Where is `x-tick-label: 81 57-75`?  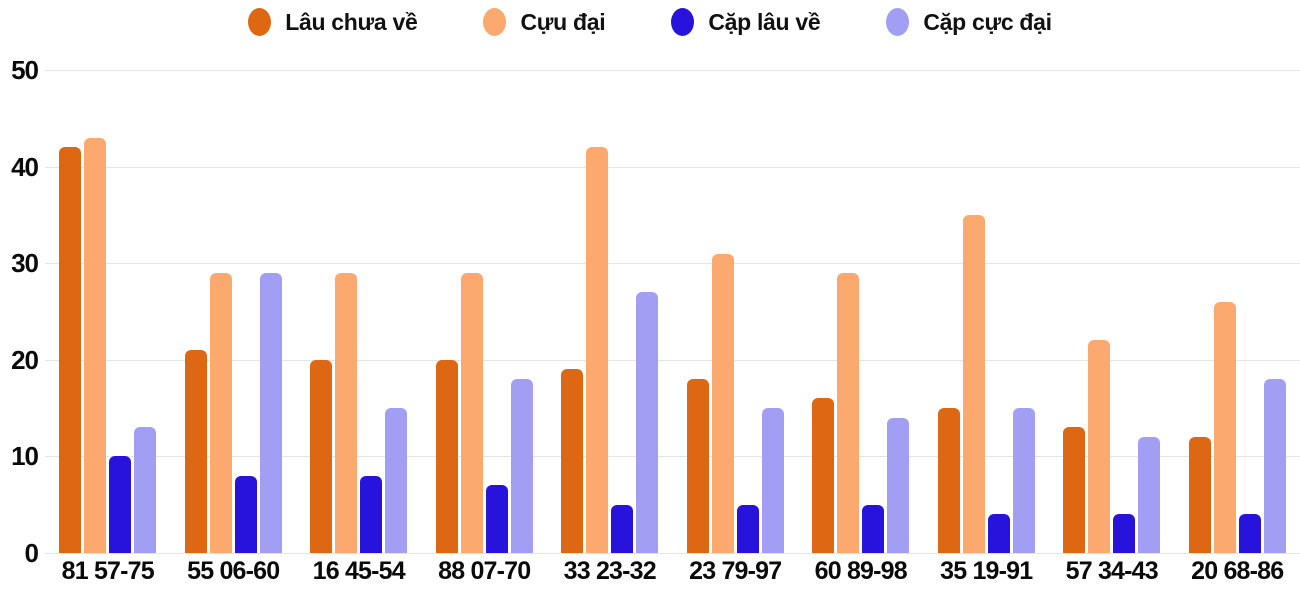
x-tick-label: 81 57-75 is located at coordinates (108, 571).